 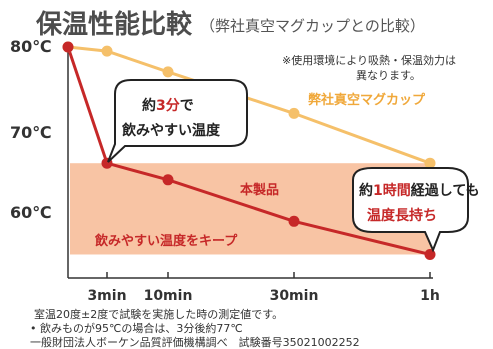 What do you see at coordinates (31, 212) in the screenshot?
I see `y-tick-60: 60℃` at bounding box center [31, 212].